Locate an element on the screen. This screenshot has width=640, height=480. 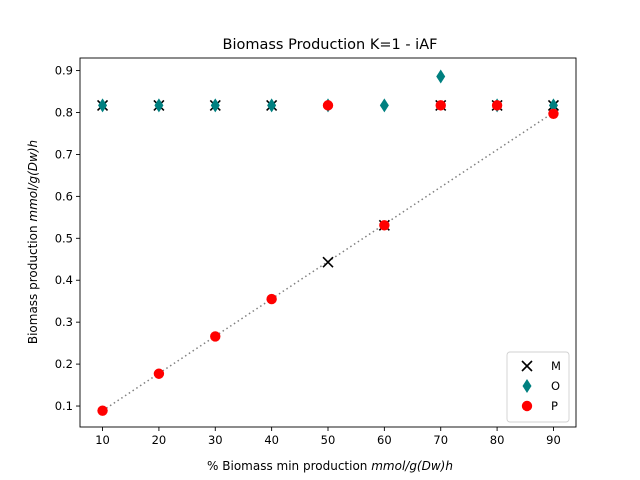
y-tick-label: 0.3 is located at coordinates (64, 322).